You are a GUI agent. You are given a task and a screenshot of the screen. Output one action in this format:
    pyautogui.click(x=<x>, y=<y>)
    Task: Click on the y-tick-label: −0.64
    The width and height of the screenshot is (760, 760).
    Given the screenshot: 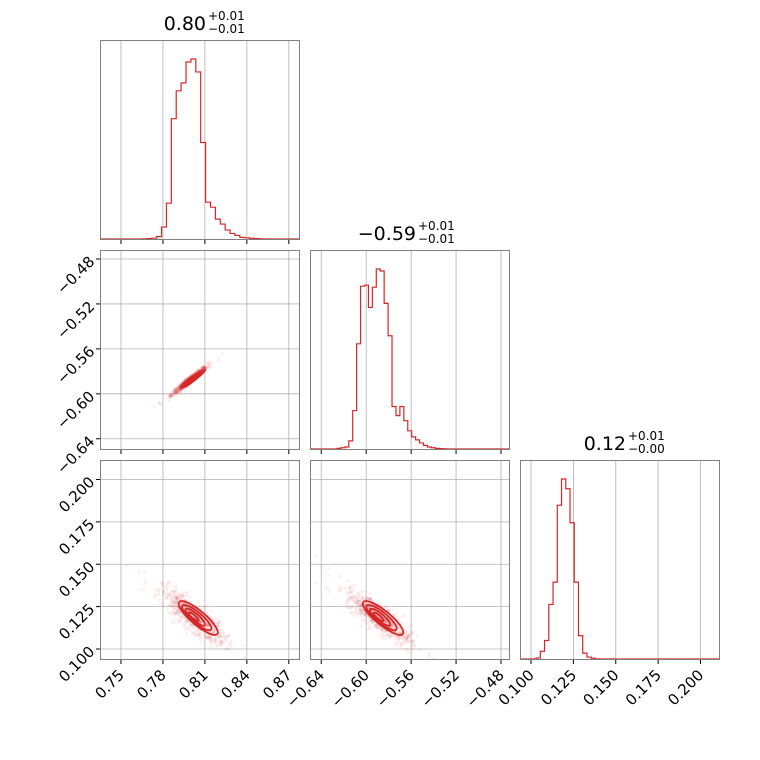 What is the action you would take?
    pyautogui.click(x=75, y=454)
    